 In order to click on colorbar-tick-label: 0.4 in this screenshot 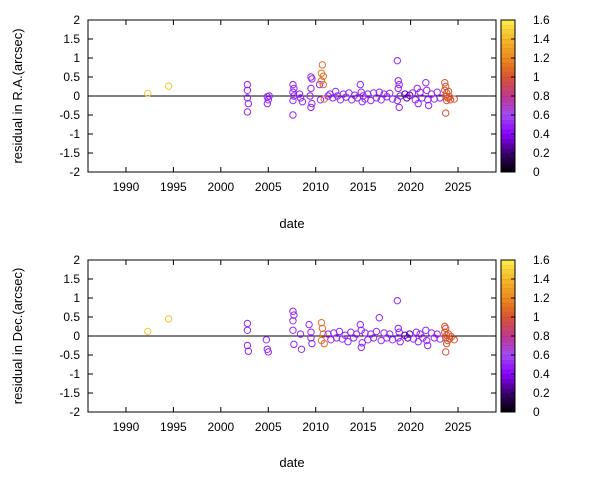, I will do `click(541, 134)`.